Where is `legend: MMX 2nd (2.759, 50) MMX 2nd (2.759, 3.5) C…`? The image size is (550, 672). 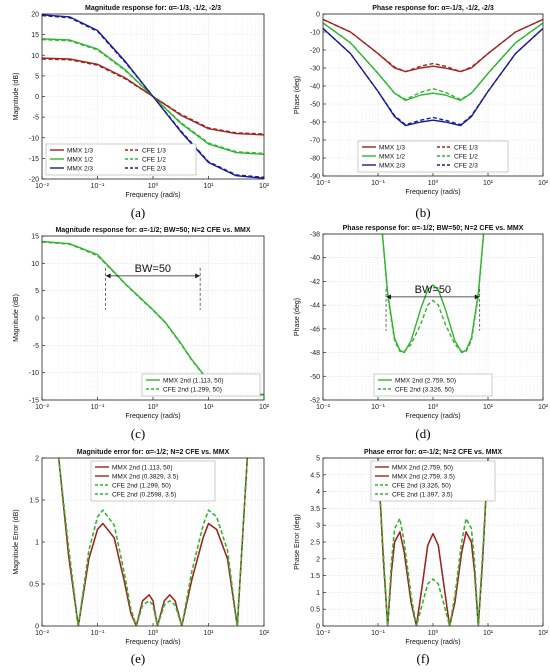
legend: MMX 2nd (2.759, 50) MMX 2nd (2.759, 3.5) C… is located at coordinates (433, 481).